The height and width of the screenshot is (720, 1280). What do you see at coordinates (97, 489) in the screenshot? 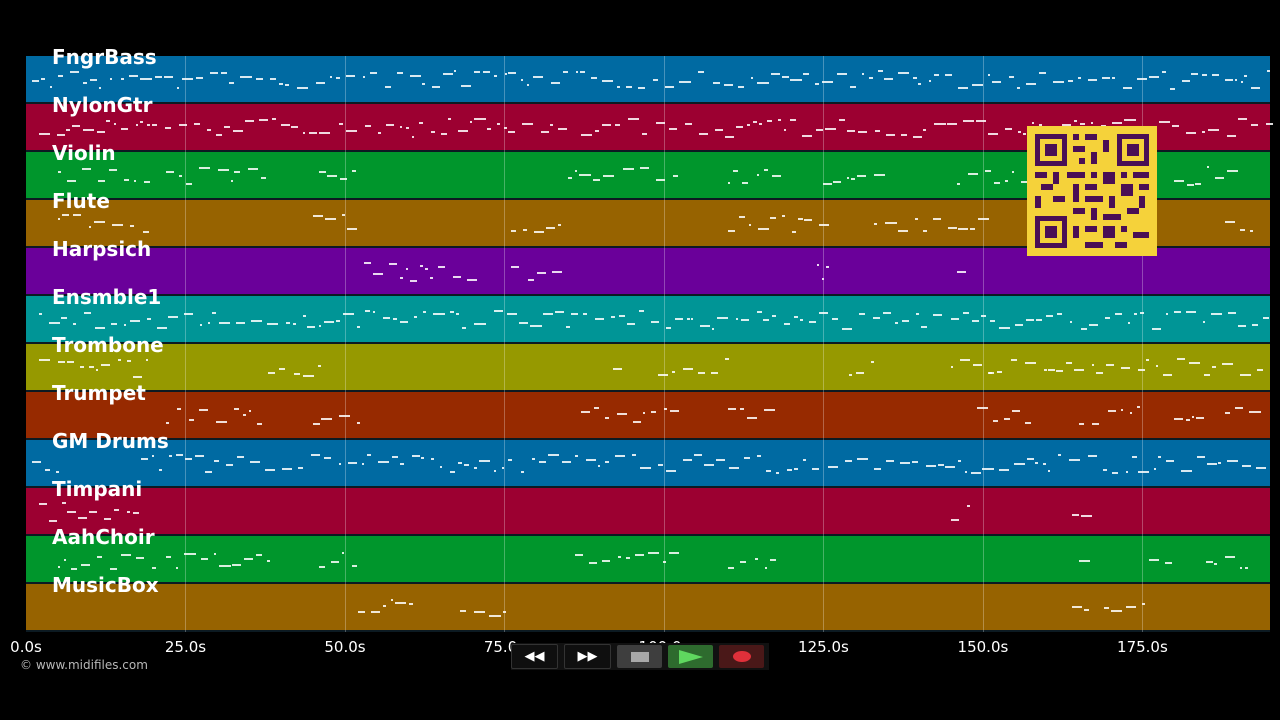
I see `track-label: Timpani` at bounding box center [97, 489].